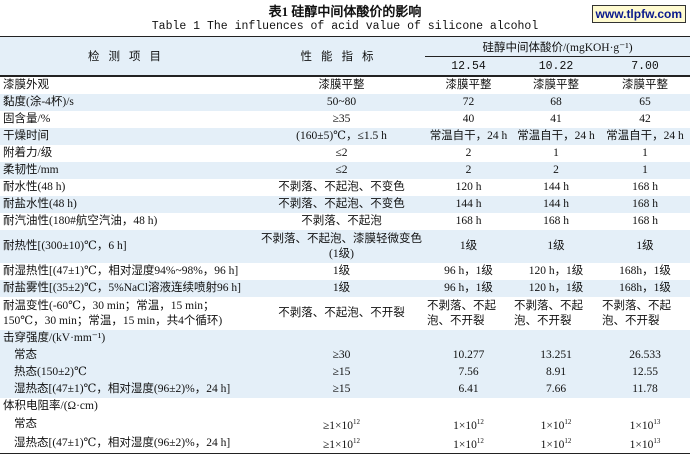 Image resolution: width=690 pixels, height=454 pixels. Describe the element at coordinates (27, 119) in the screenshot. I see `row-item: 固含量/%` at that location.